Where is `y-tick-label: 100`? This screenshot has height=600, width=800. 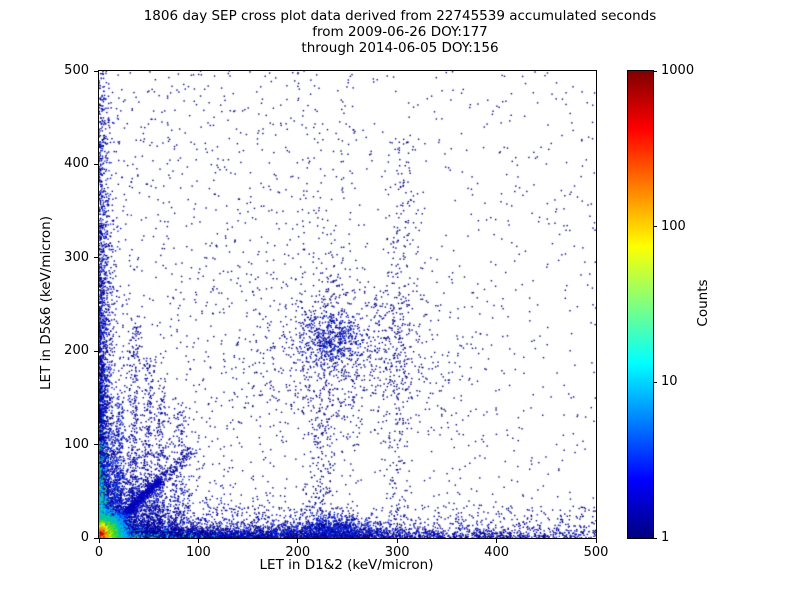 y-tick-label: 100 is located at coordinates (76, 444).